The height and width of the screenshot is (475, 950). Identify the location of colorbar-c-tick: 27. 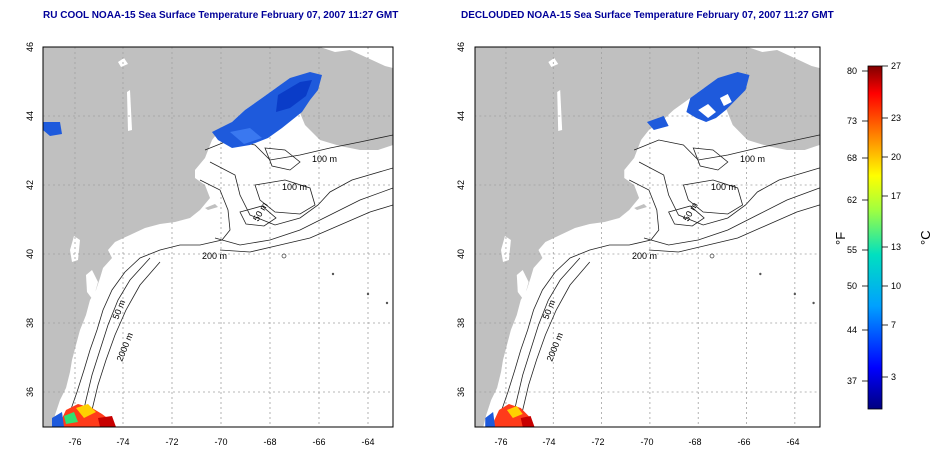
(896, 66).